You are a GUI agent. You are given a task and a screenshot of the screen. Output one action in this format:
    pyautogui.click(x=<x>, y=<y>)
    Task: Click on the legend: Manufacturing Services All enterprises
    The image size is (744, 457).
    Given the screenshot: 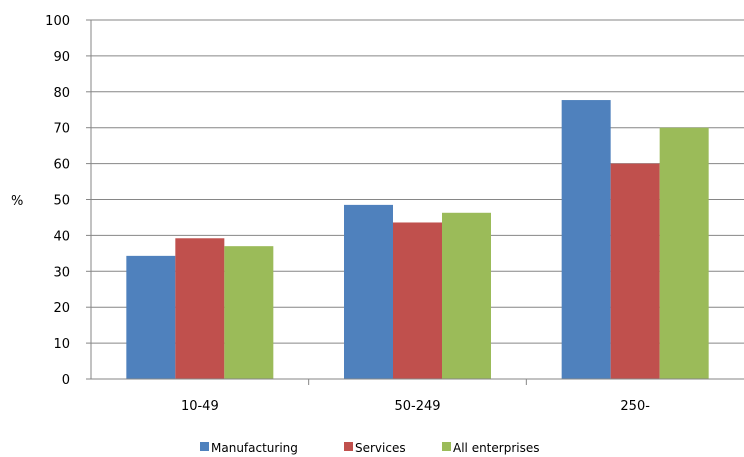 What is the action you would take?
    pyautogui.click(x=369, y=448)
    